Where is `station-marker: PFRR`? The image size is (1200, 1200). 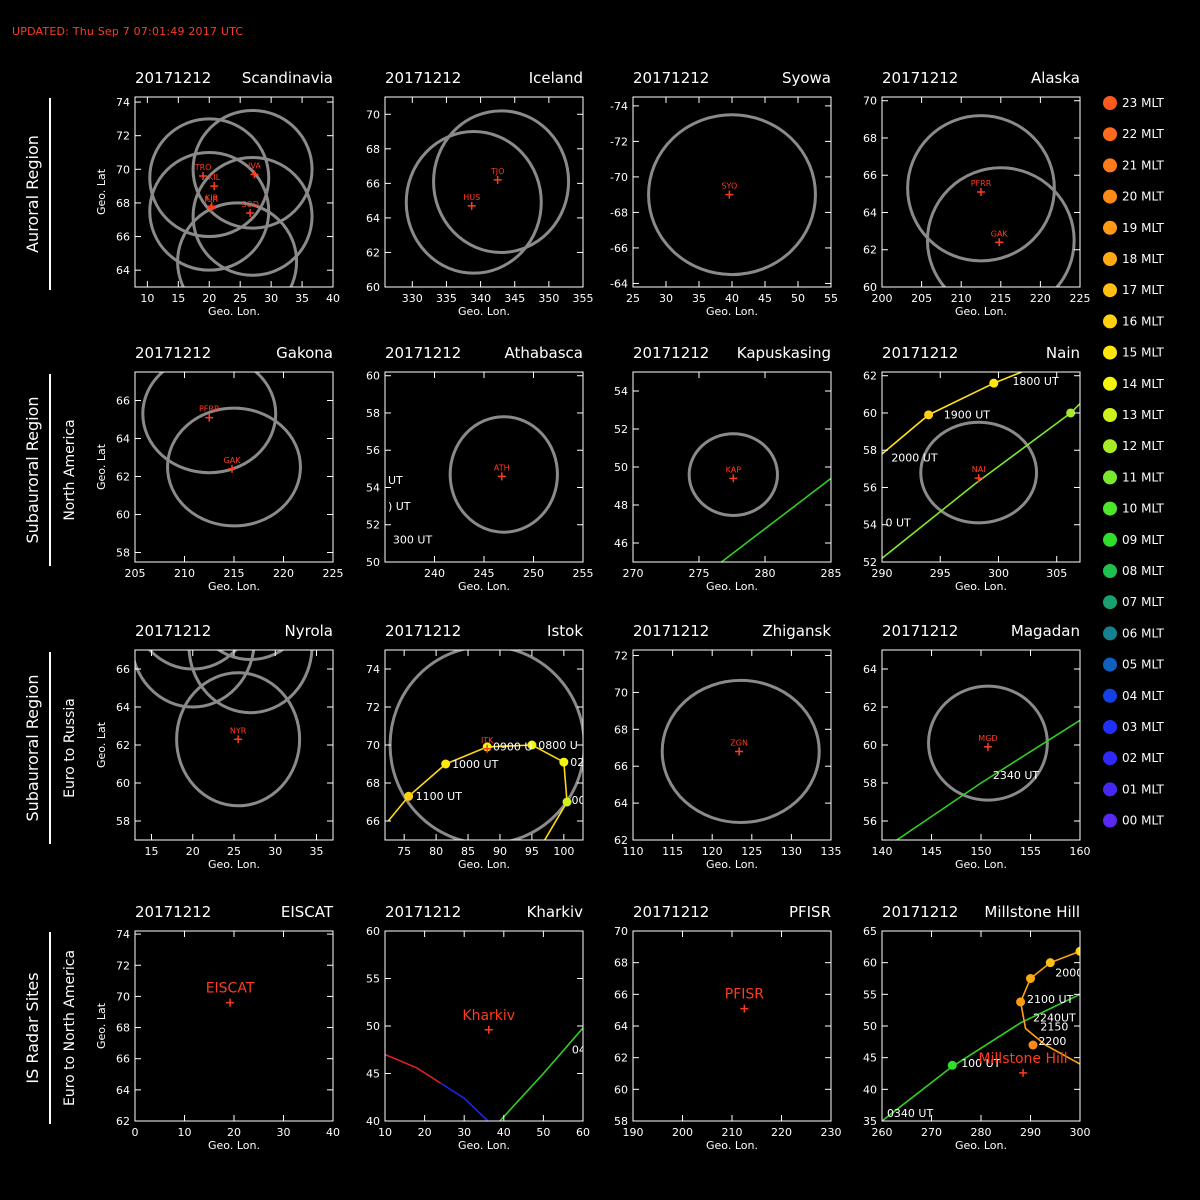
station-marker: PFRR is located at coordinates (209, 413).